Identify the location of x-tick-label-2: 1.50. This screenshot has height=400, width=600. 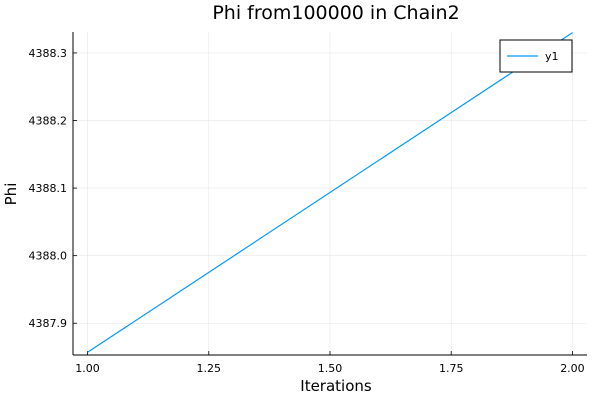
(330, 368).